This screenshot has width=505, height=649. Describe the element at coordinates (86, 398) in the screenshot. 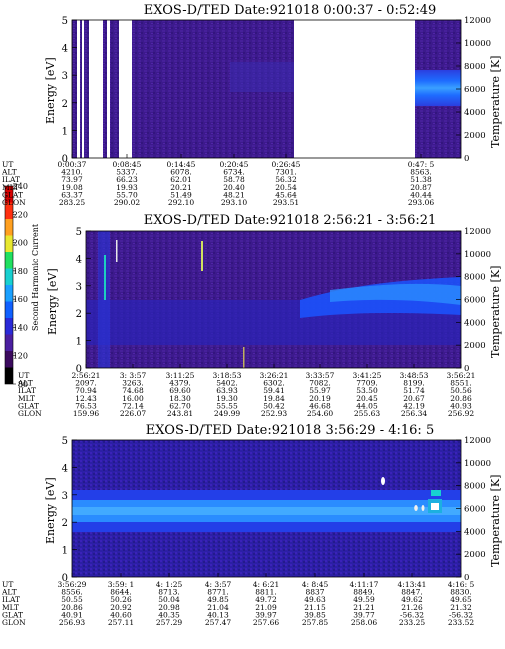

I see `ephemeris-value: 12.43` at that location.